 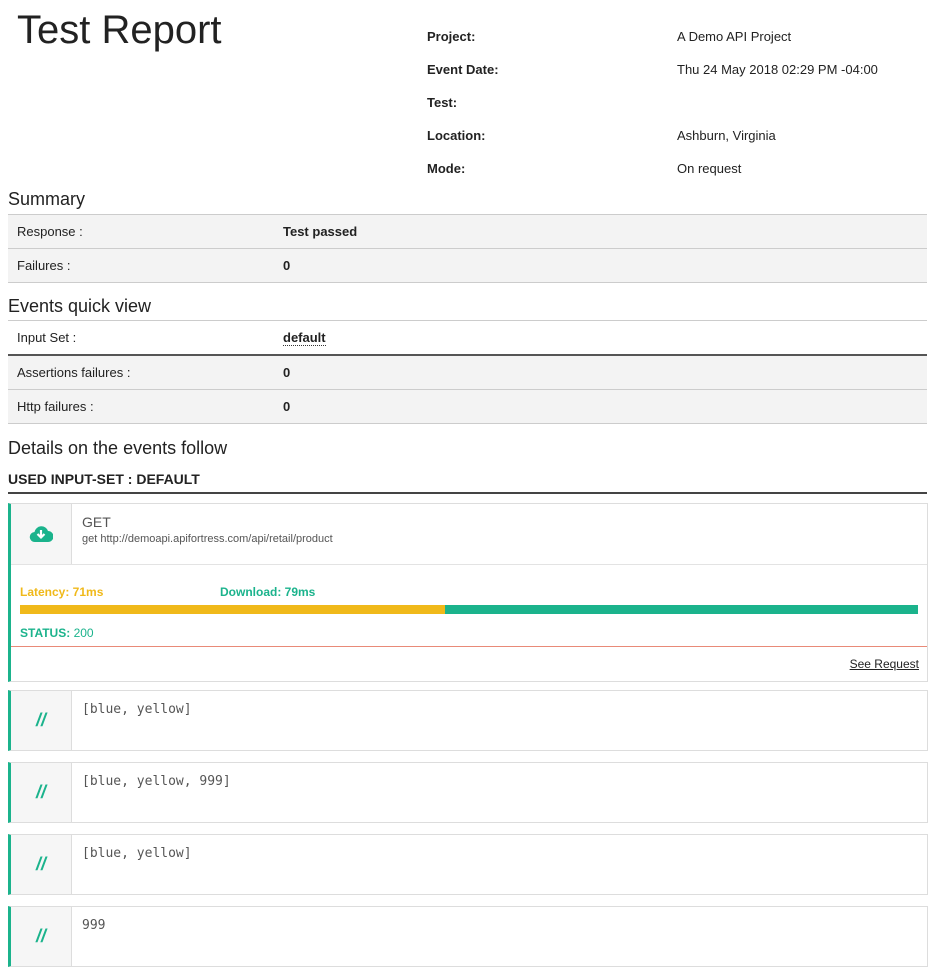 What do you see at coordinates (55, 406) in the screenshot?
I see `row-label: Http failures :` at bounding box center [55, 406].